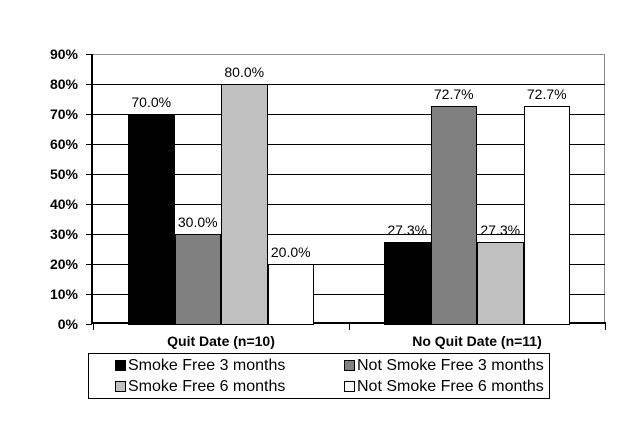  Describe the element at coordinates (221, 341) in the screenshot. I see `x-axis-category-label: Quit Date (n=10)` at that location.